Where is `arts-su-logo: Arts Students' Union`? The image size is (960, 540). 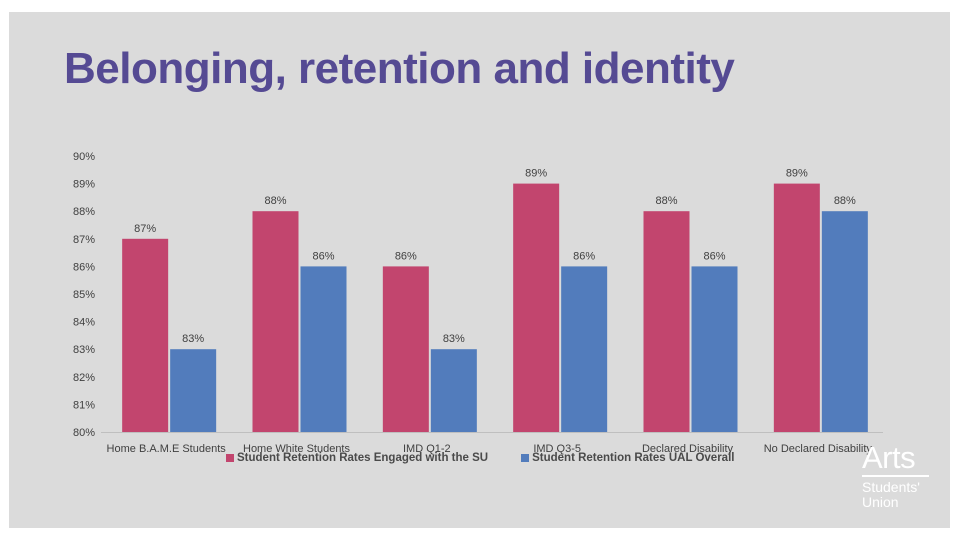 arts-su-logo: Arts Students' Union is located at coordinates (895, 476).